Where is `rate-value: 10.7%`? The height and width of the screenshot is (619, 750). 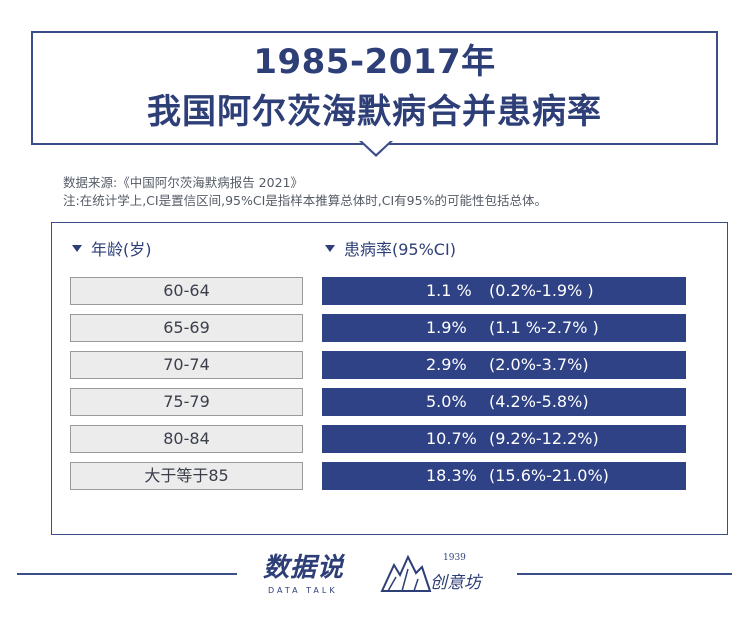 rate-value: 10.7% is located at coordinates (451, 438).